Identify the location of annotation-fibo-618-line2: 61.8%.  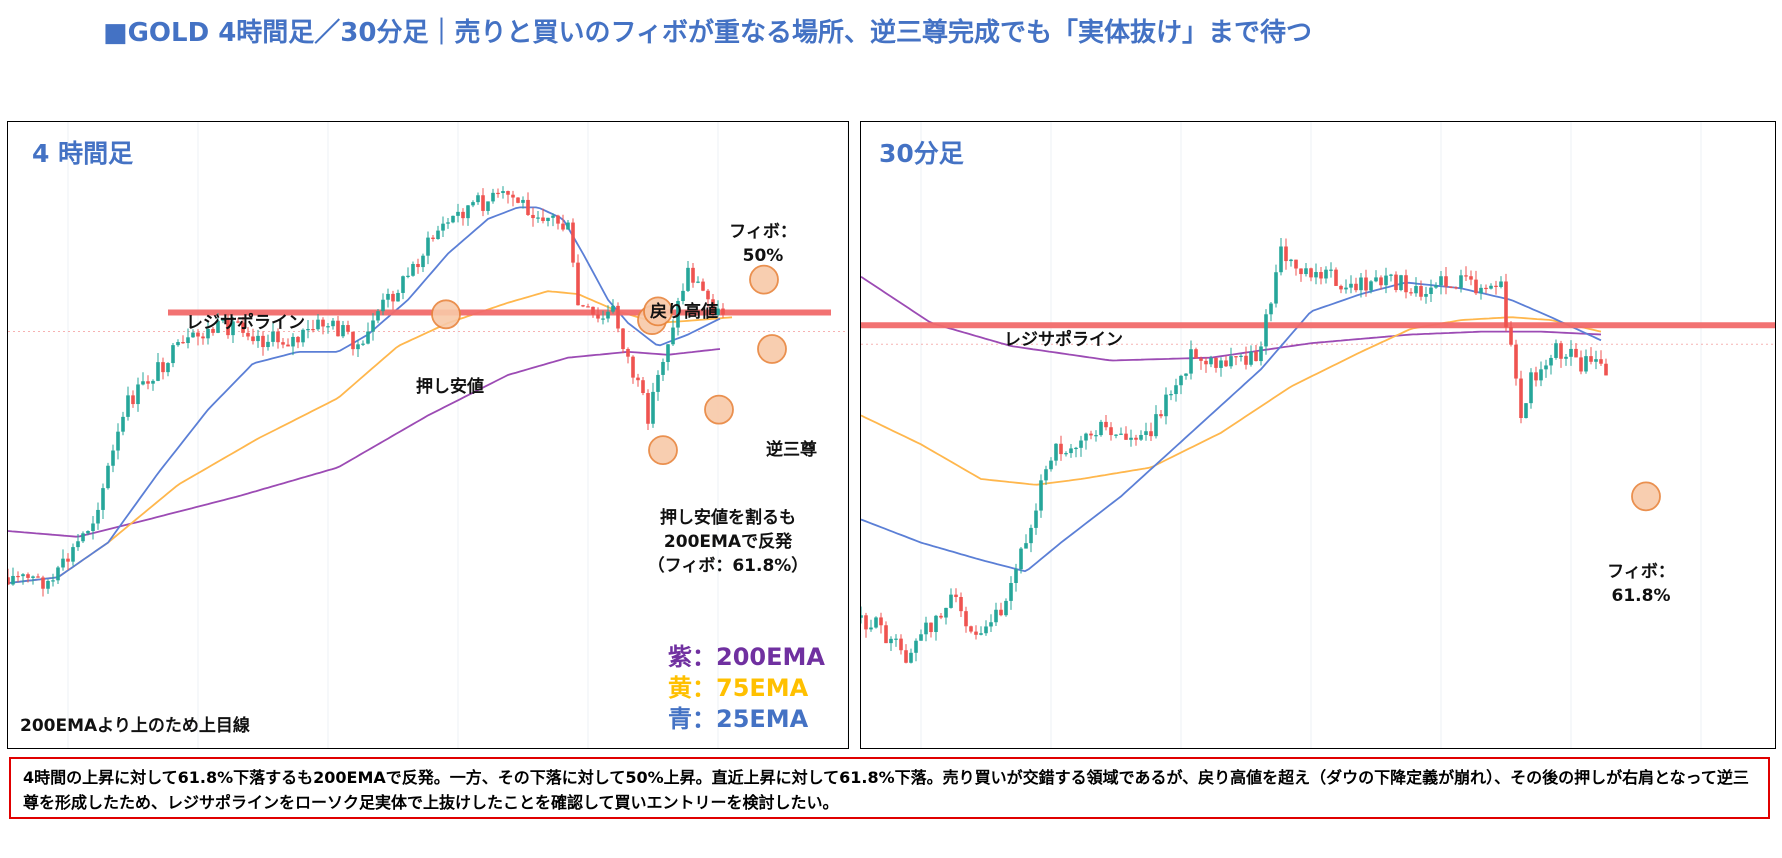
(1641, 596).